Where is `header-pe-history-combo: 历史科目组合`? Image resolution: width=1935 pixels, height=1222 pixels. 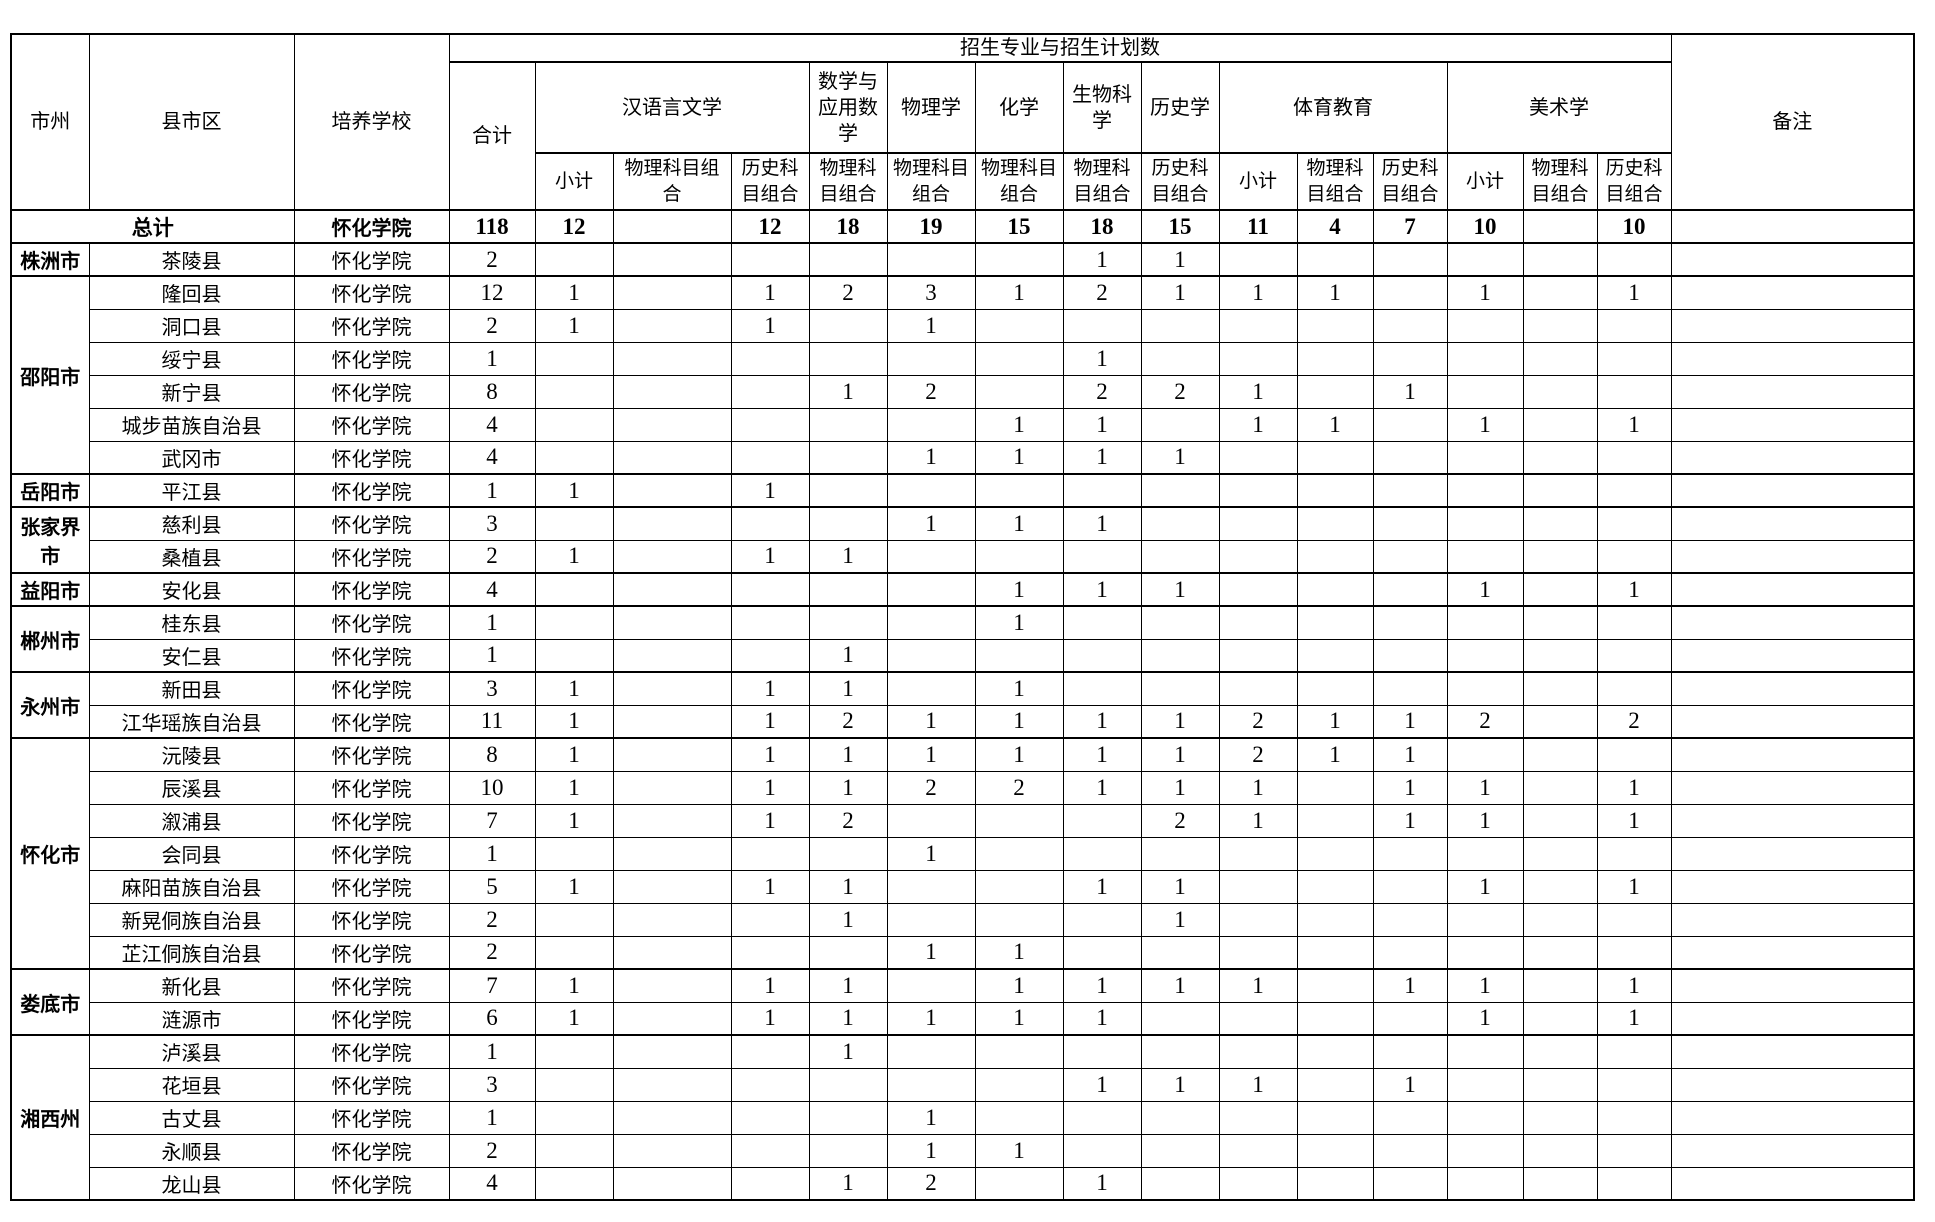
header-pe-history-combo: 历史科目组合 is located at coordinates (1410, 181).